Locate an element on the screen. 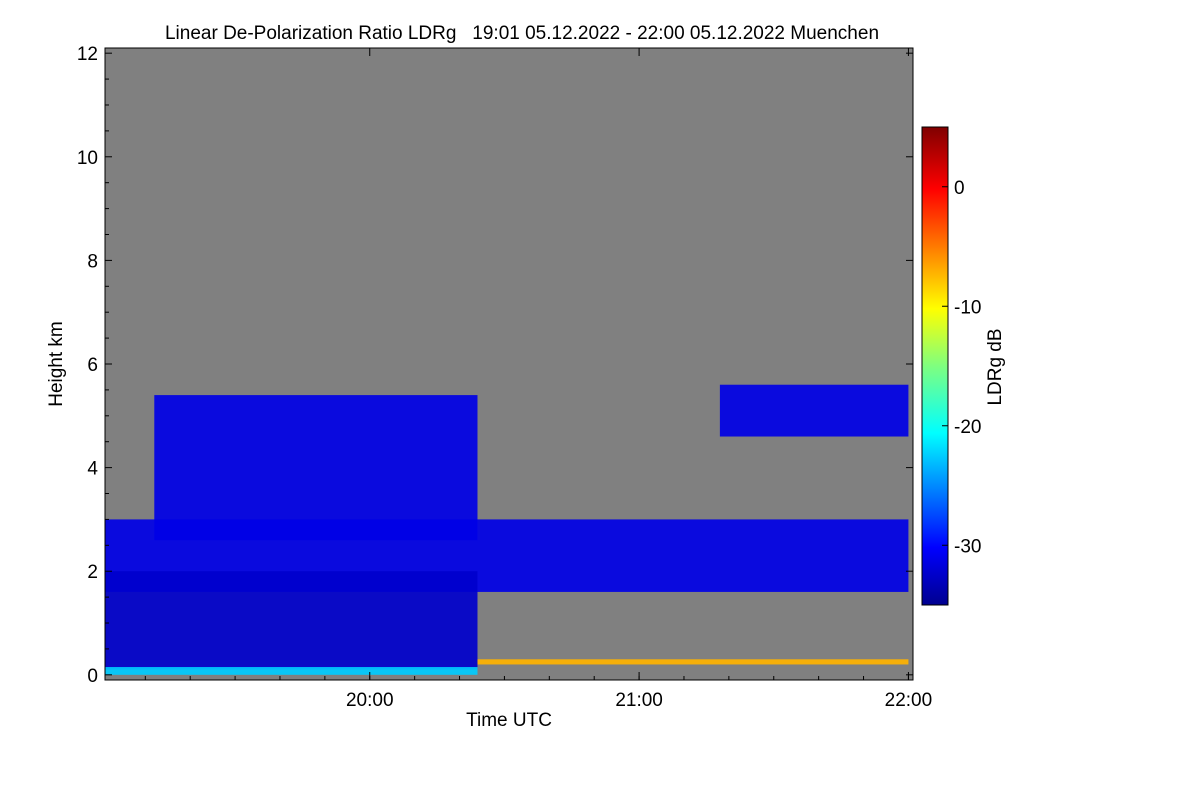 Image resolution: width=1200 pixels, height=800 pixels. y-tick-label: 0 is located at coordinates (92, 676).